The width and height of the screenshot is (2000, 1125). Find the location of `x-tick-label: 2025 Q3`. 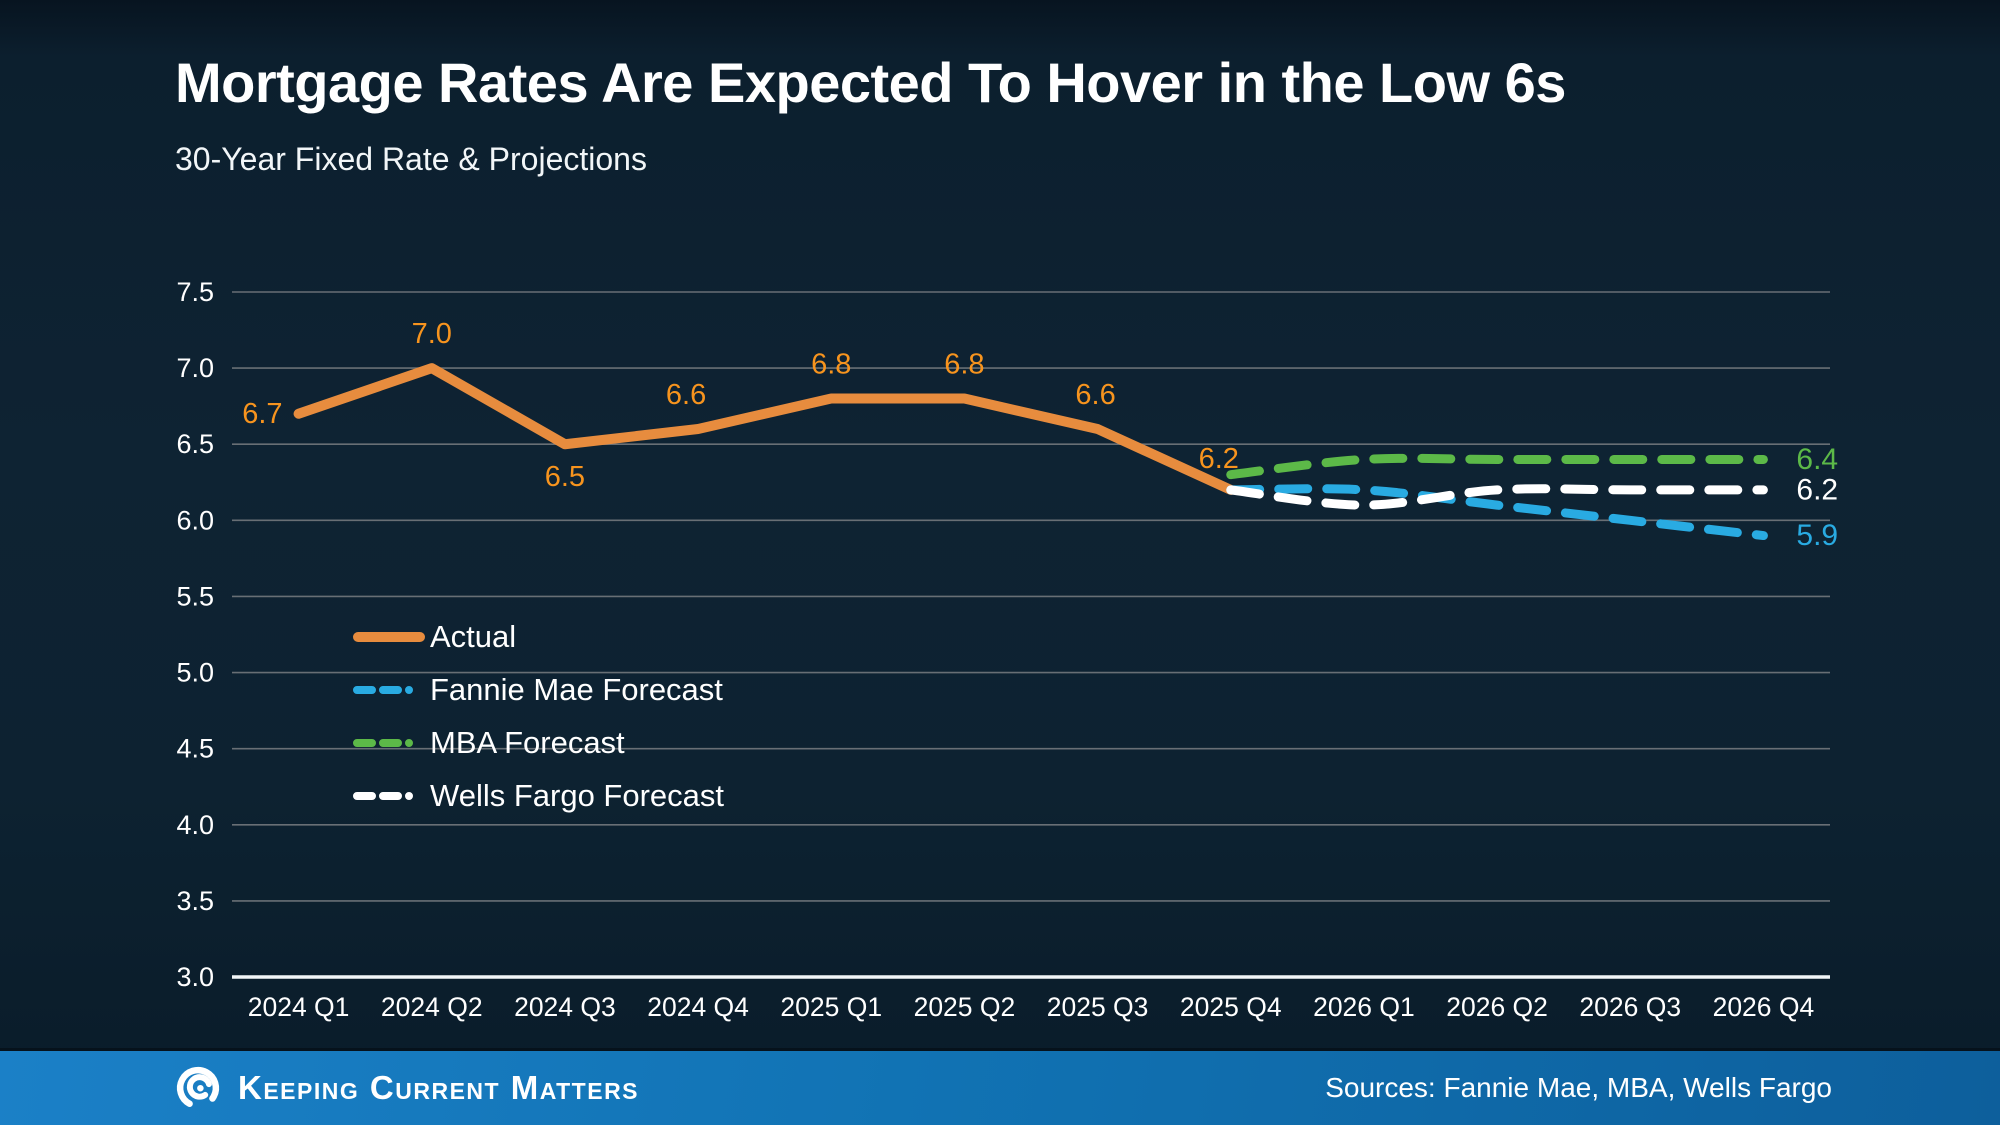

x-tick-label: 2025 Q3 is located at coordinates (1098, 1007).